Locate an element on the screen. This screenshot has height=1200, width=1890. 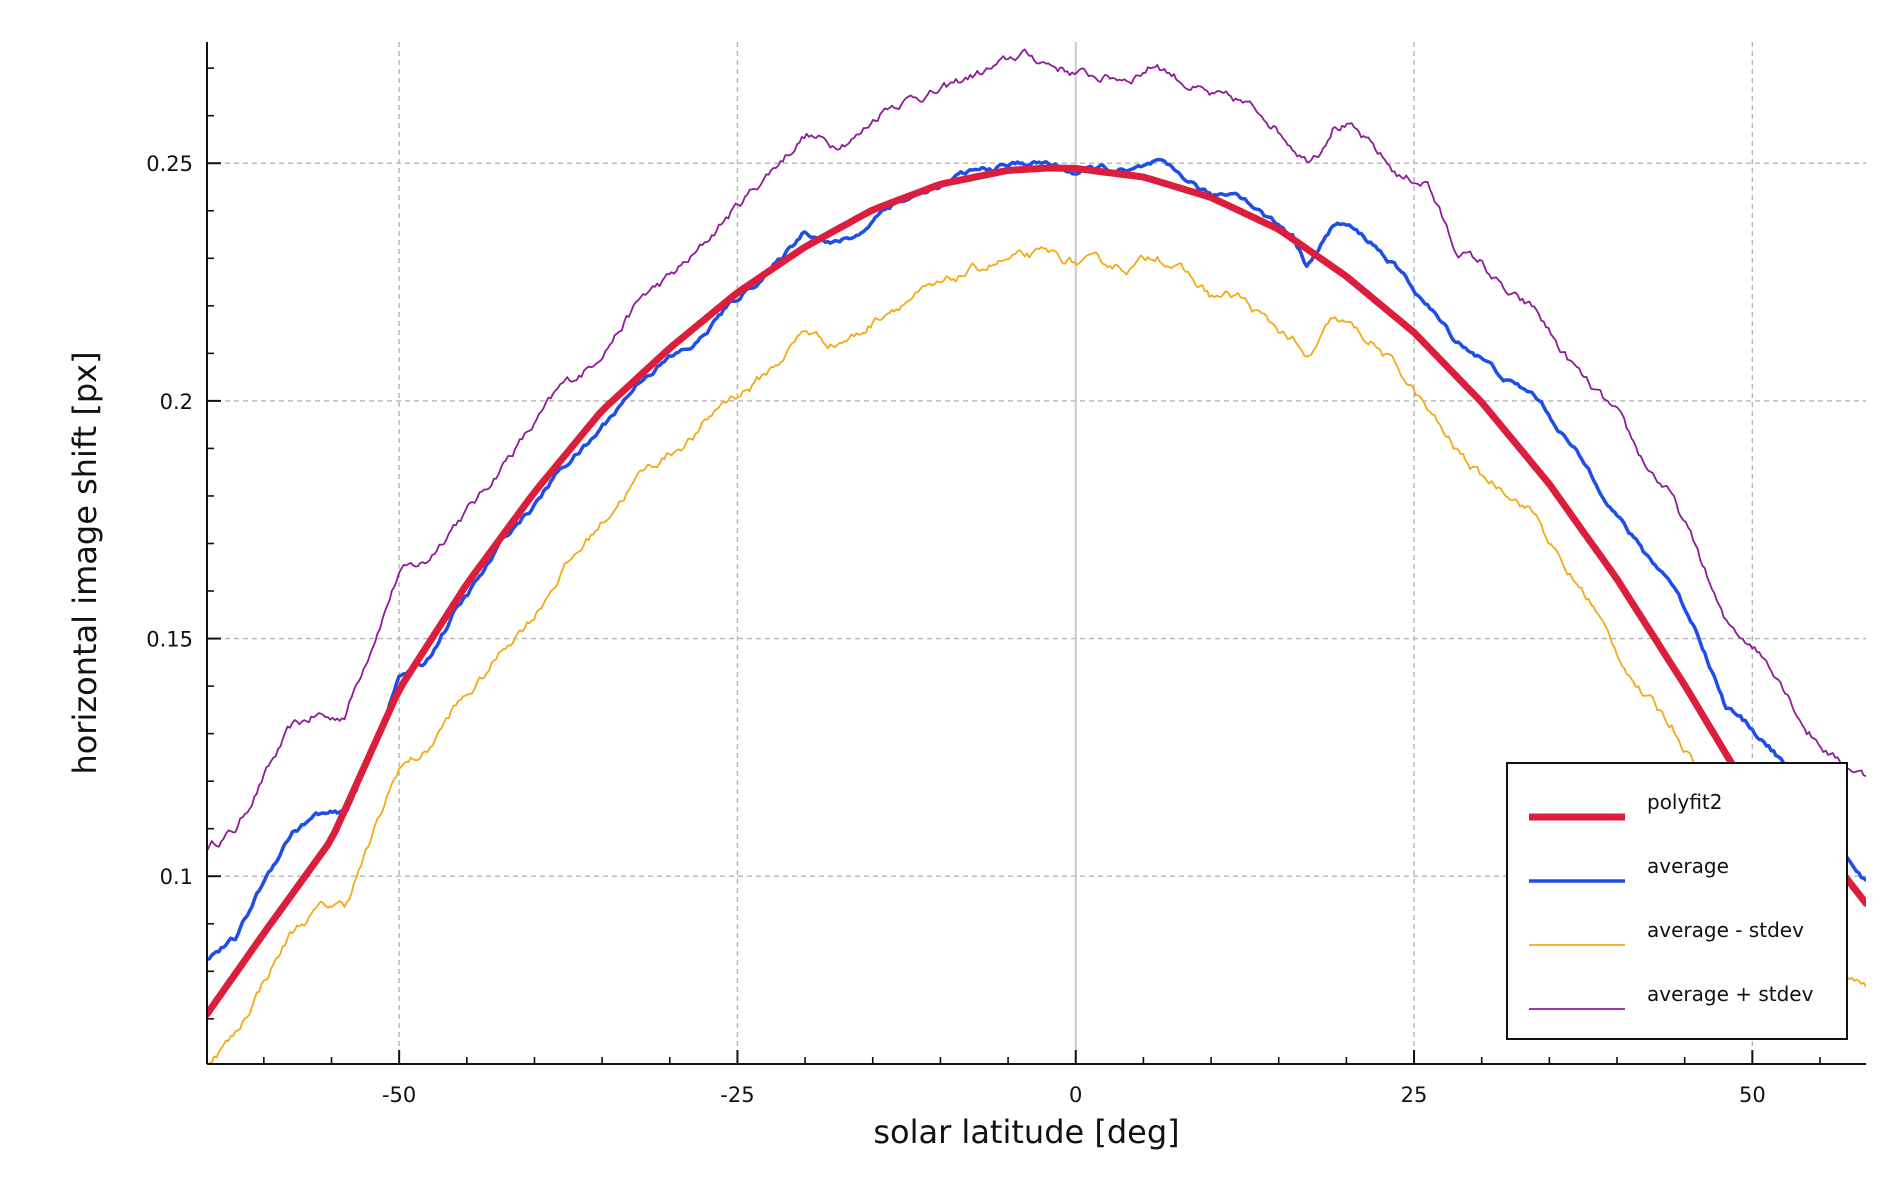
legend-box is located at coordinates (1677, 901).